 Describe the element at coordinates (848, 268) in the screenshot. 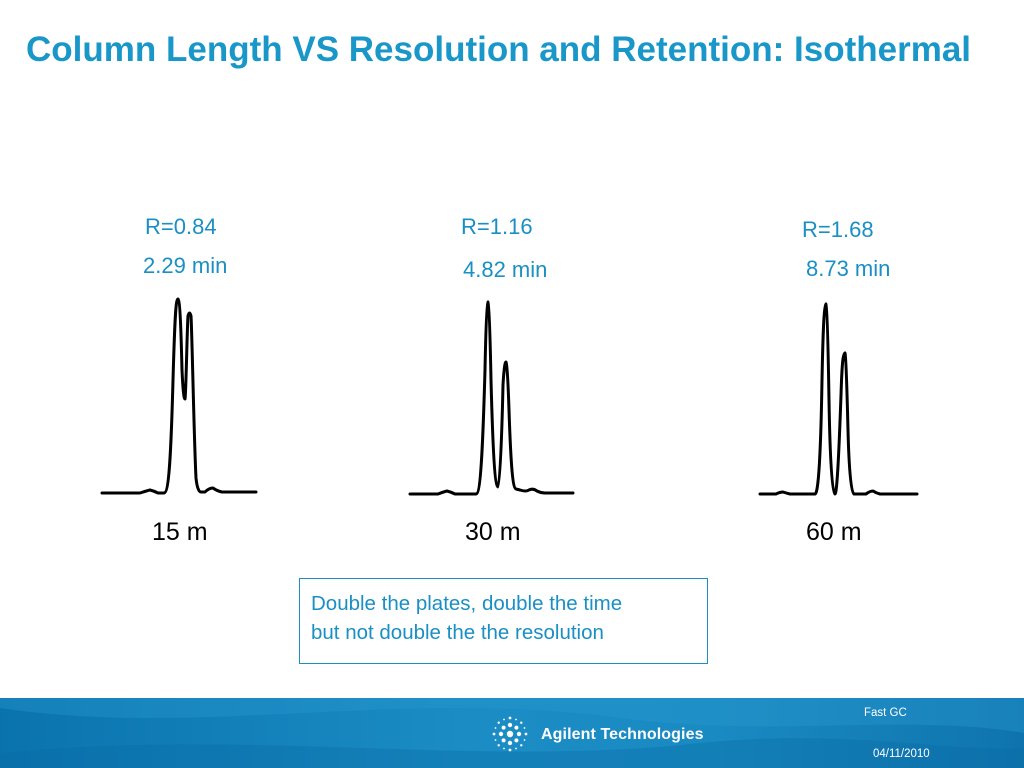

I see `retention-time-label-60m: 8.73 min` at that location.